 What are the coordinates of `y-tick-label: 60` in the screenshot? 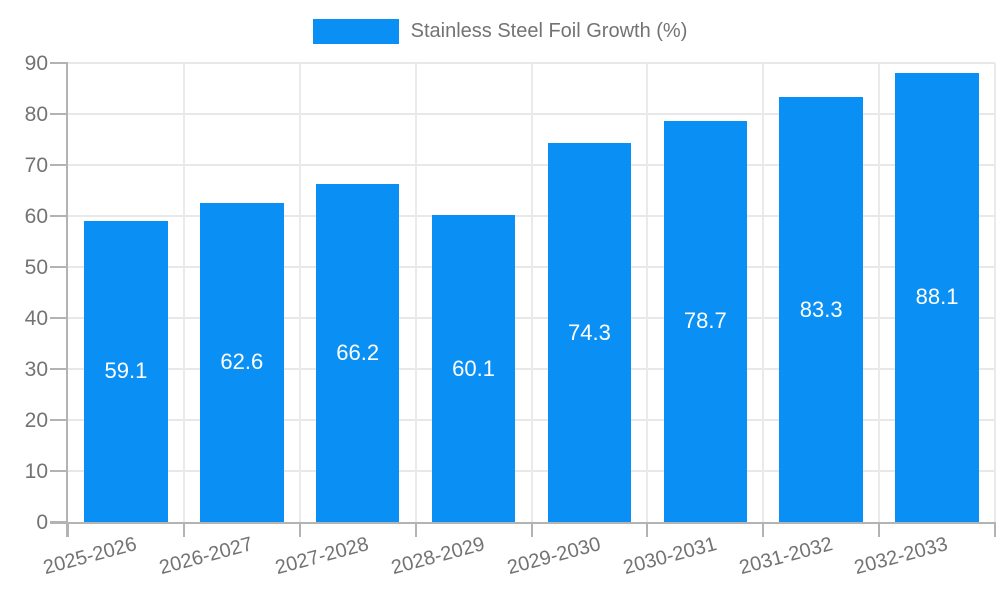 It's located at (36, 216).